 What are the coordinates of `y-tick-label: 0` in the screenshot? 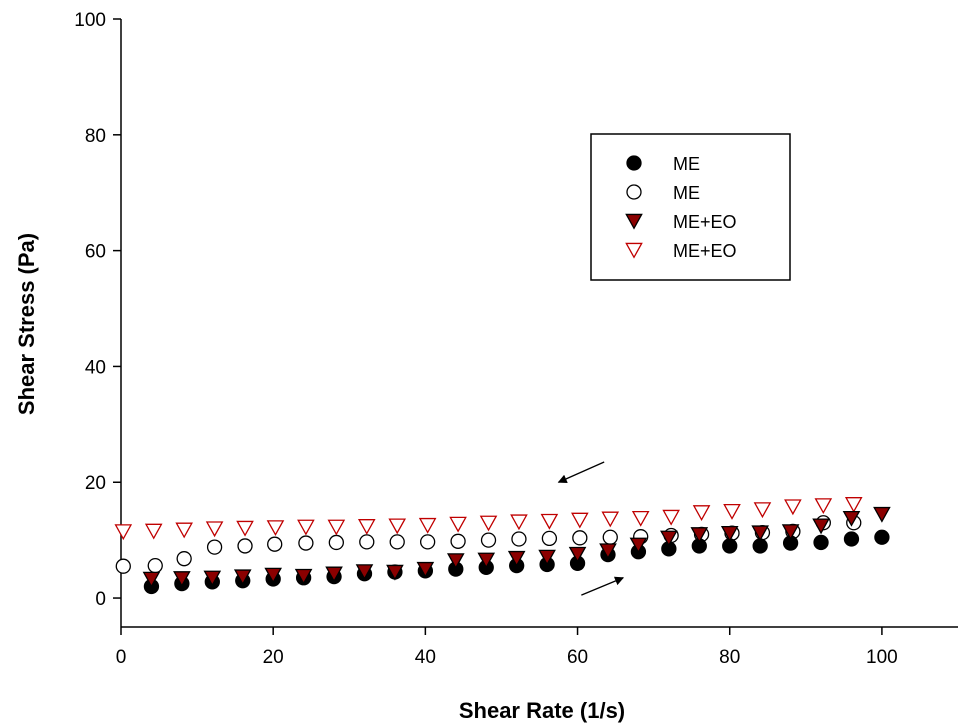 It's located at (100, 599).